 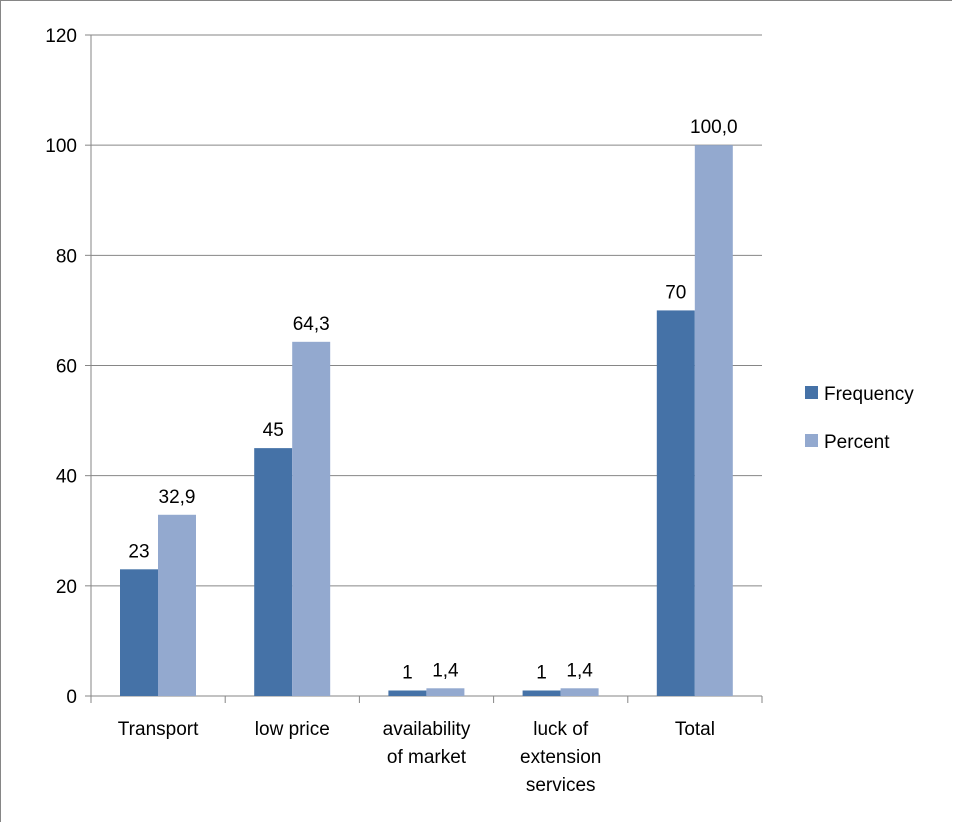 What do you see at coordinates (273, 430) in the screenshot?
I see `data-label: 45` at bounding box center [273, 430].